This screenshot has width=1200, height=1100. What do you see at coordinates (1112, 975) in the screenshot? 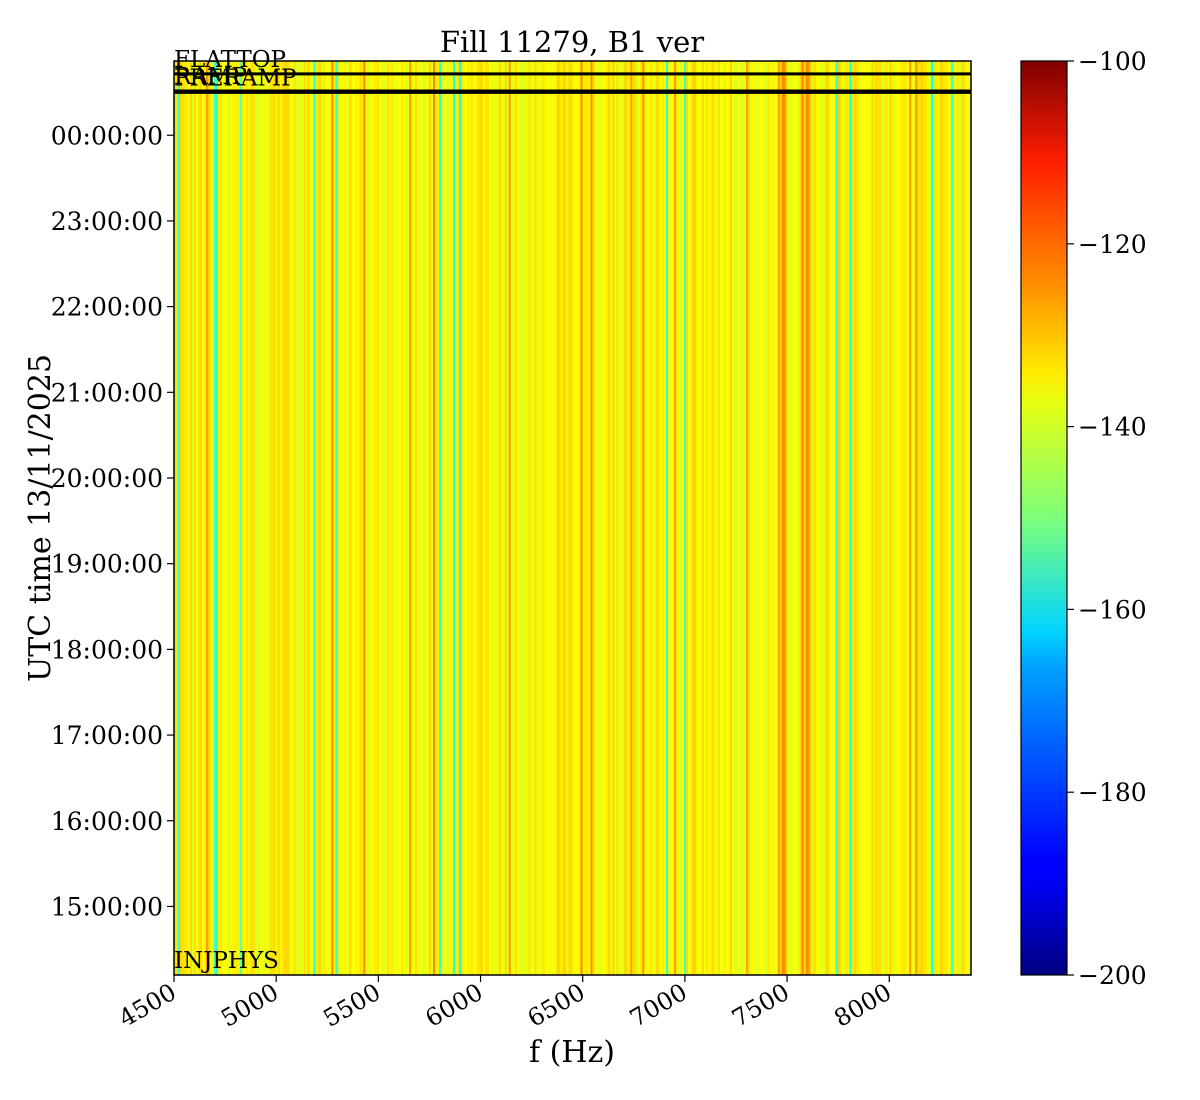
I see `colorbar-tick-label: −200` at bounding box center [1112, 975].